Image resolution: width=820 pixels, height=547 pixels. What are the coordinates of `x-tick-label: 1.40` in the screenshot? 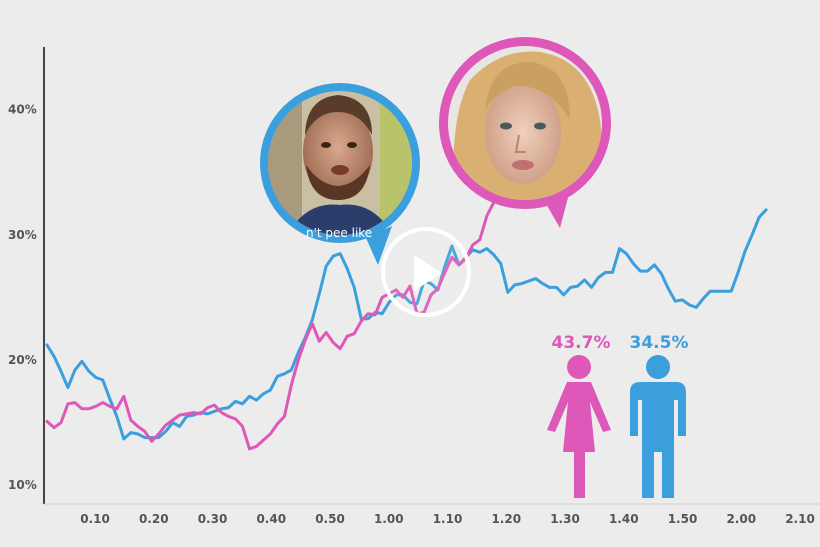 It's located at (624, 519).